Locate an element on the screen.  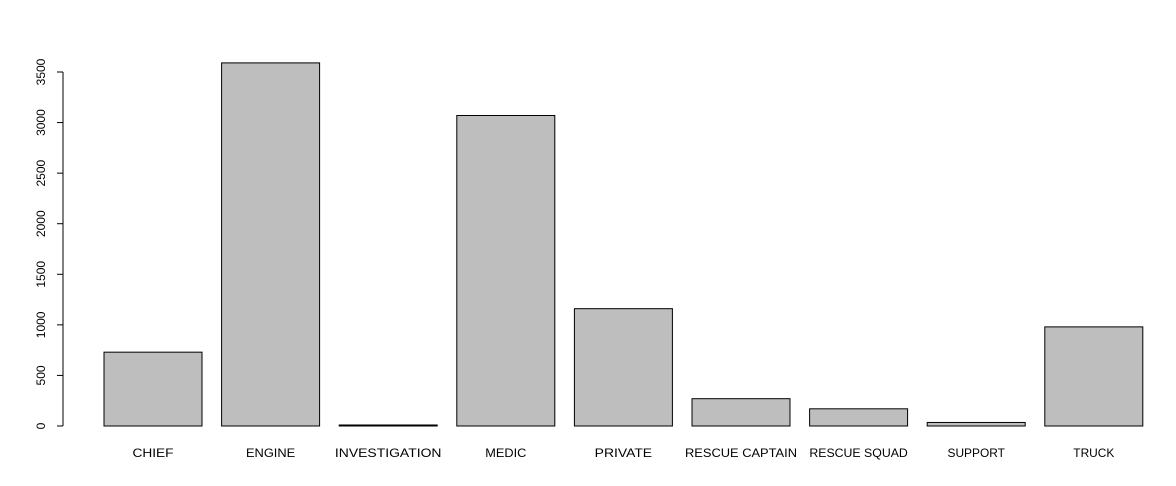
x-tick-label: MEDIC is located at coordinates (505, 453).